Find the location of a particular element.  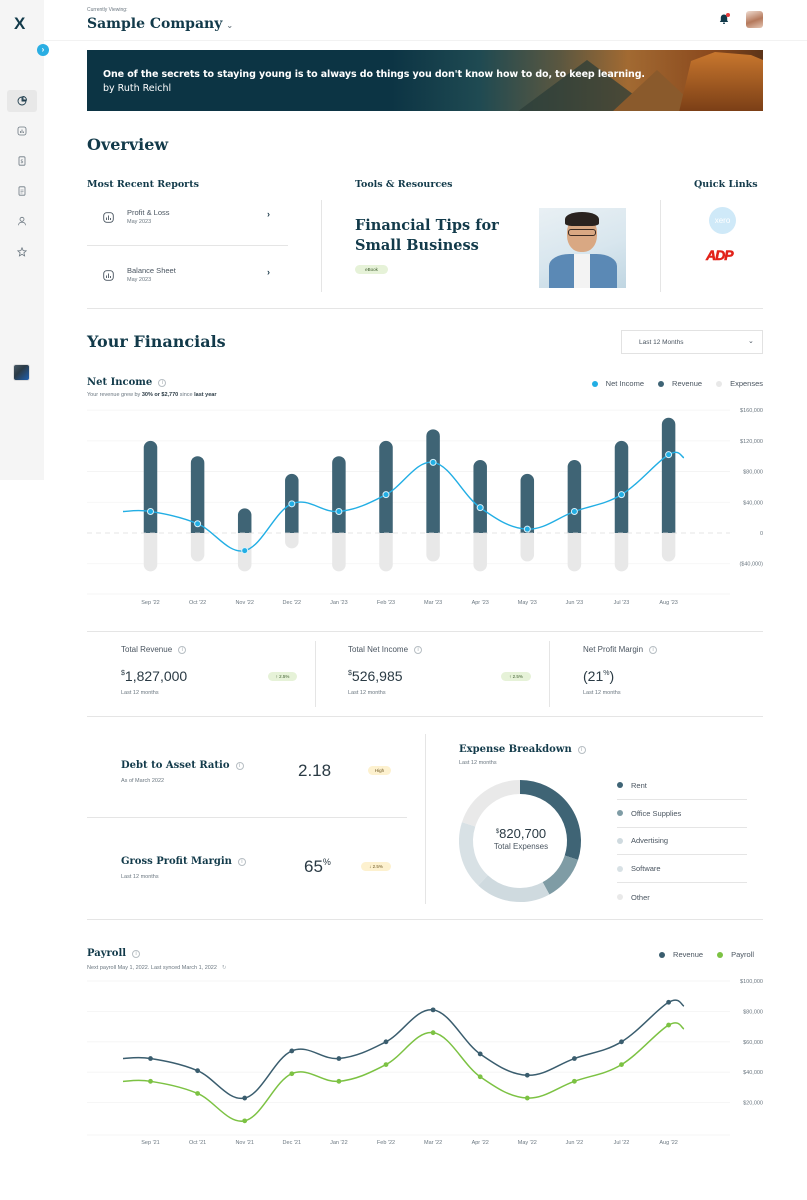

sidebar-item-bills: $ is located at coordinates (22, 161).